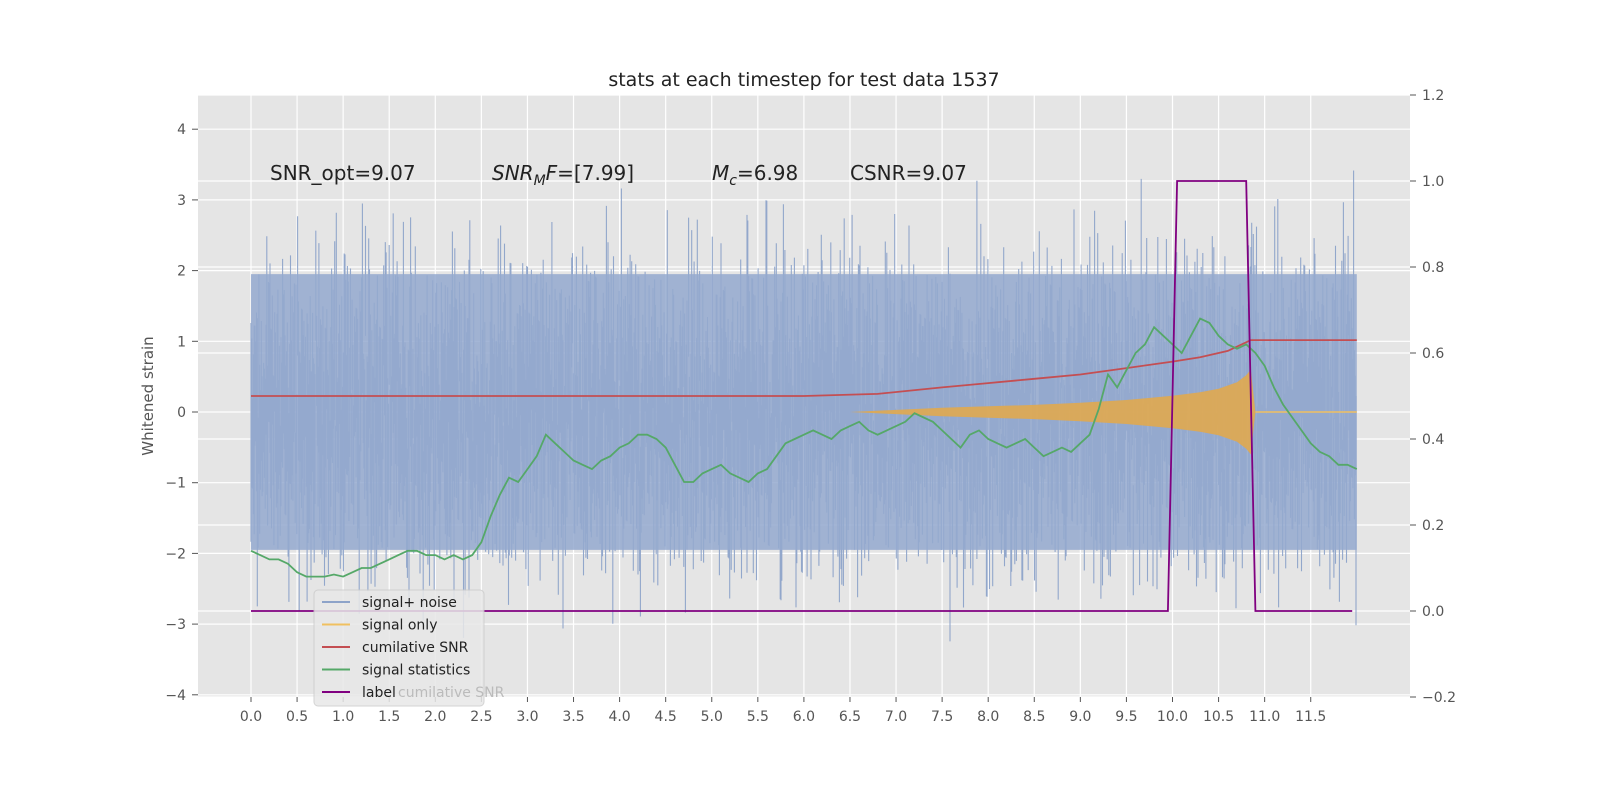 This screenshot has width=1600, height=800. Describe the element at coordinates (416, 671) in the screenshot. I see `legend-label: signal statistics` at that location.